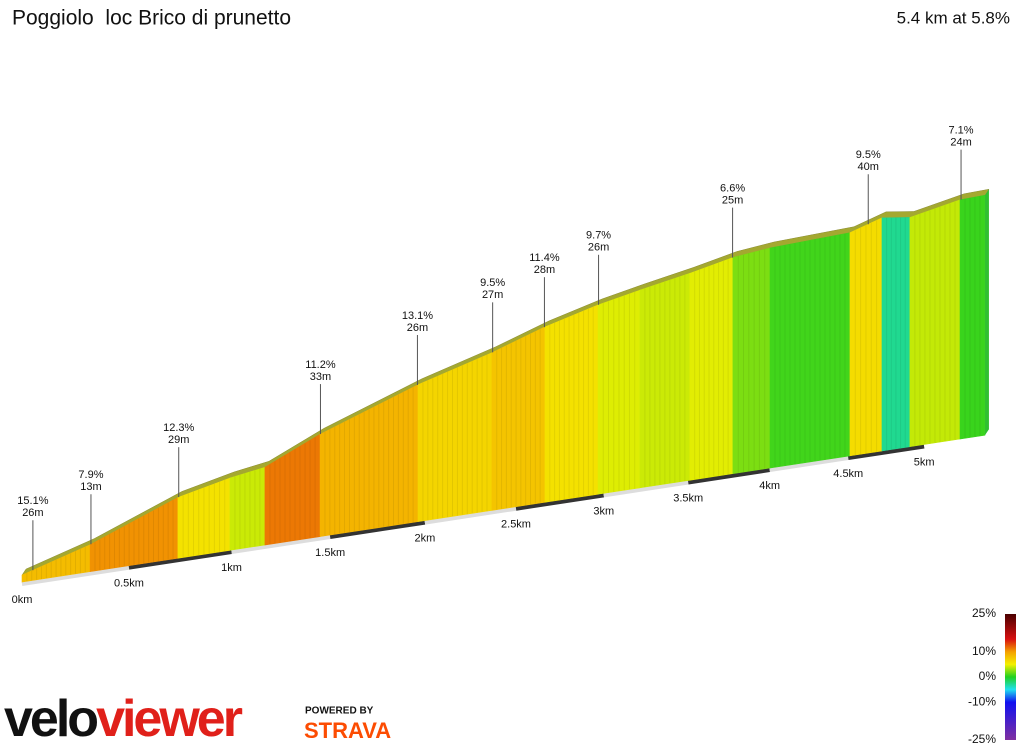 The width and height of the screenshot is (1024, 750). What do you see at coordinates (424, 539) in the screenshot?
I see `x-tick-label: 2km` at bounding box center [424, 539].